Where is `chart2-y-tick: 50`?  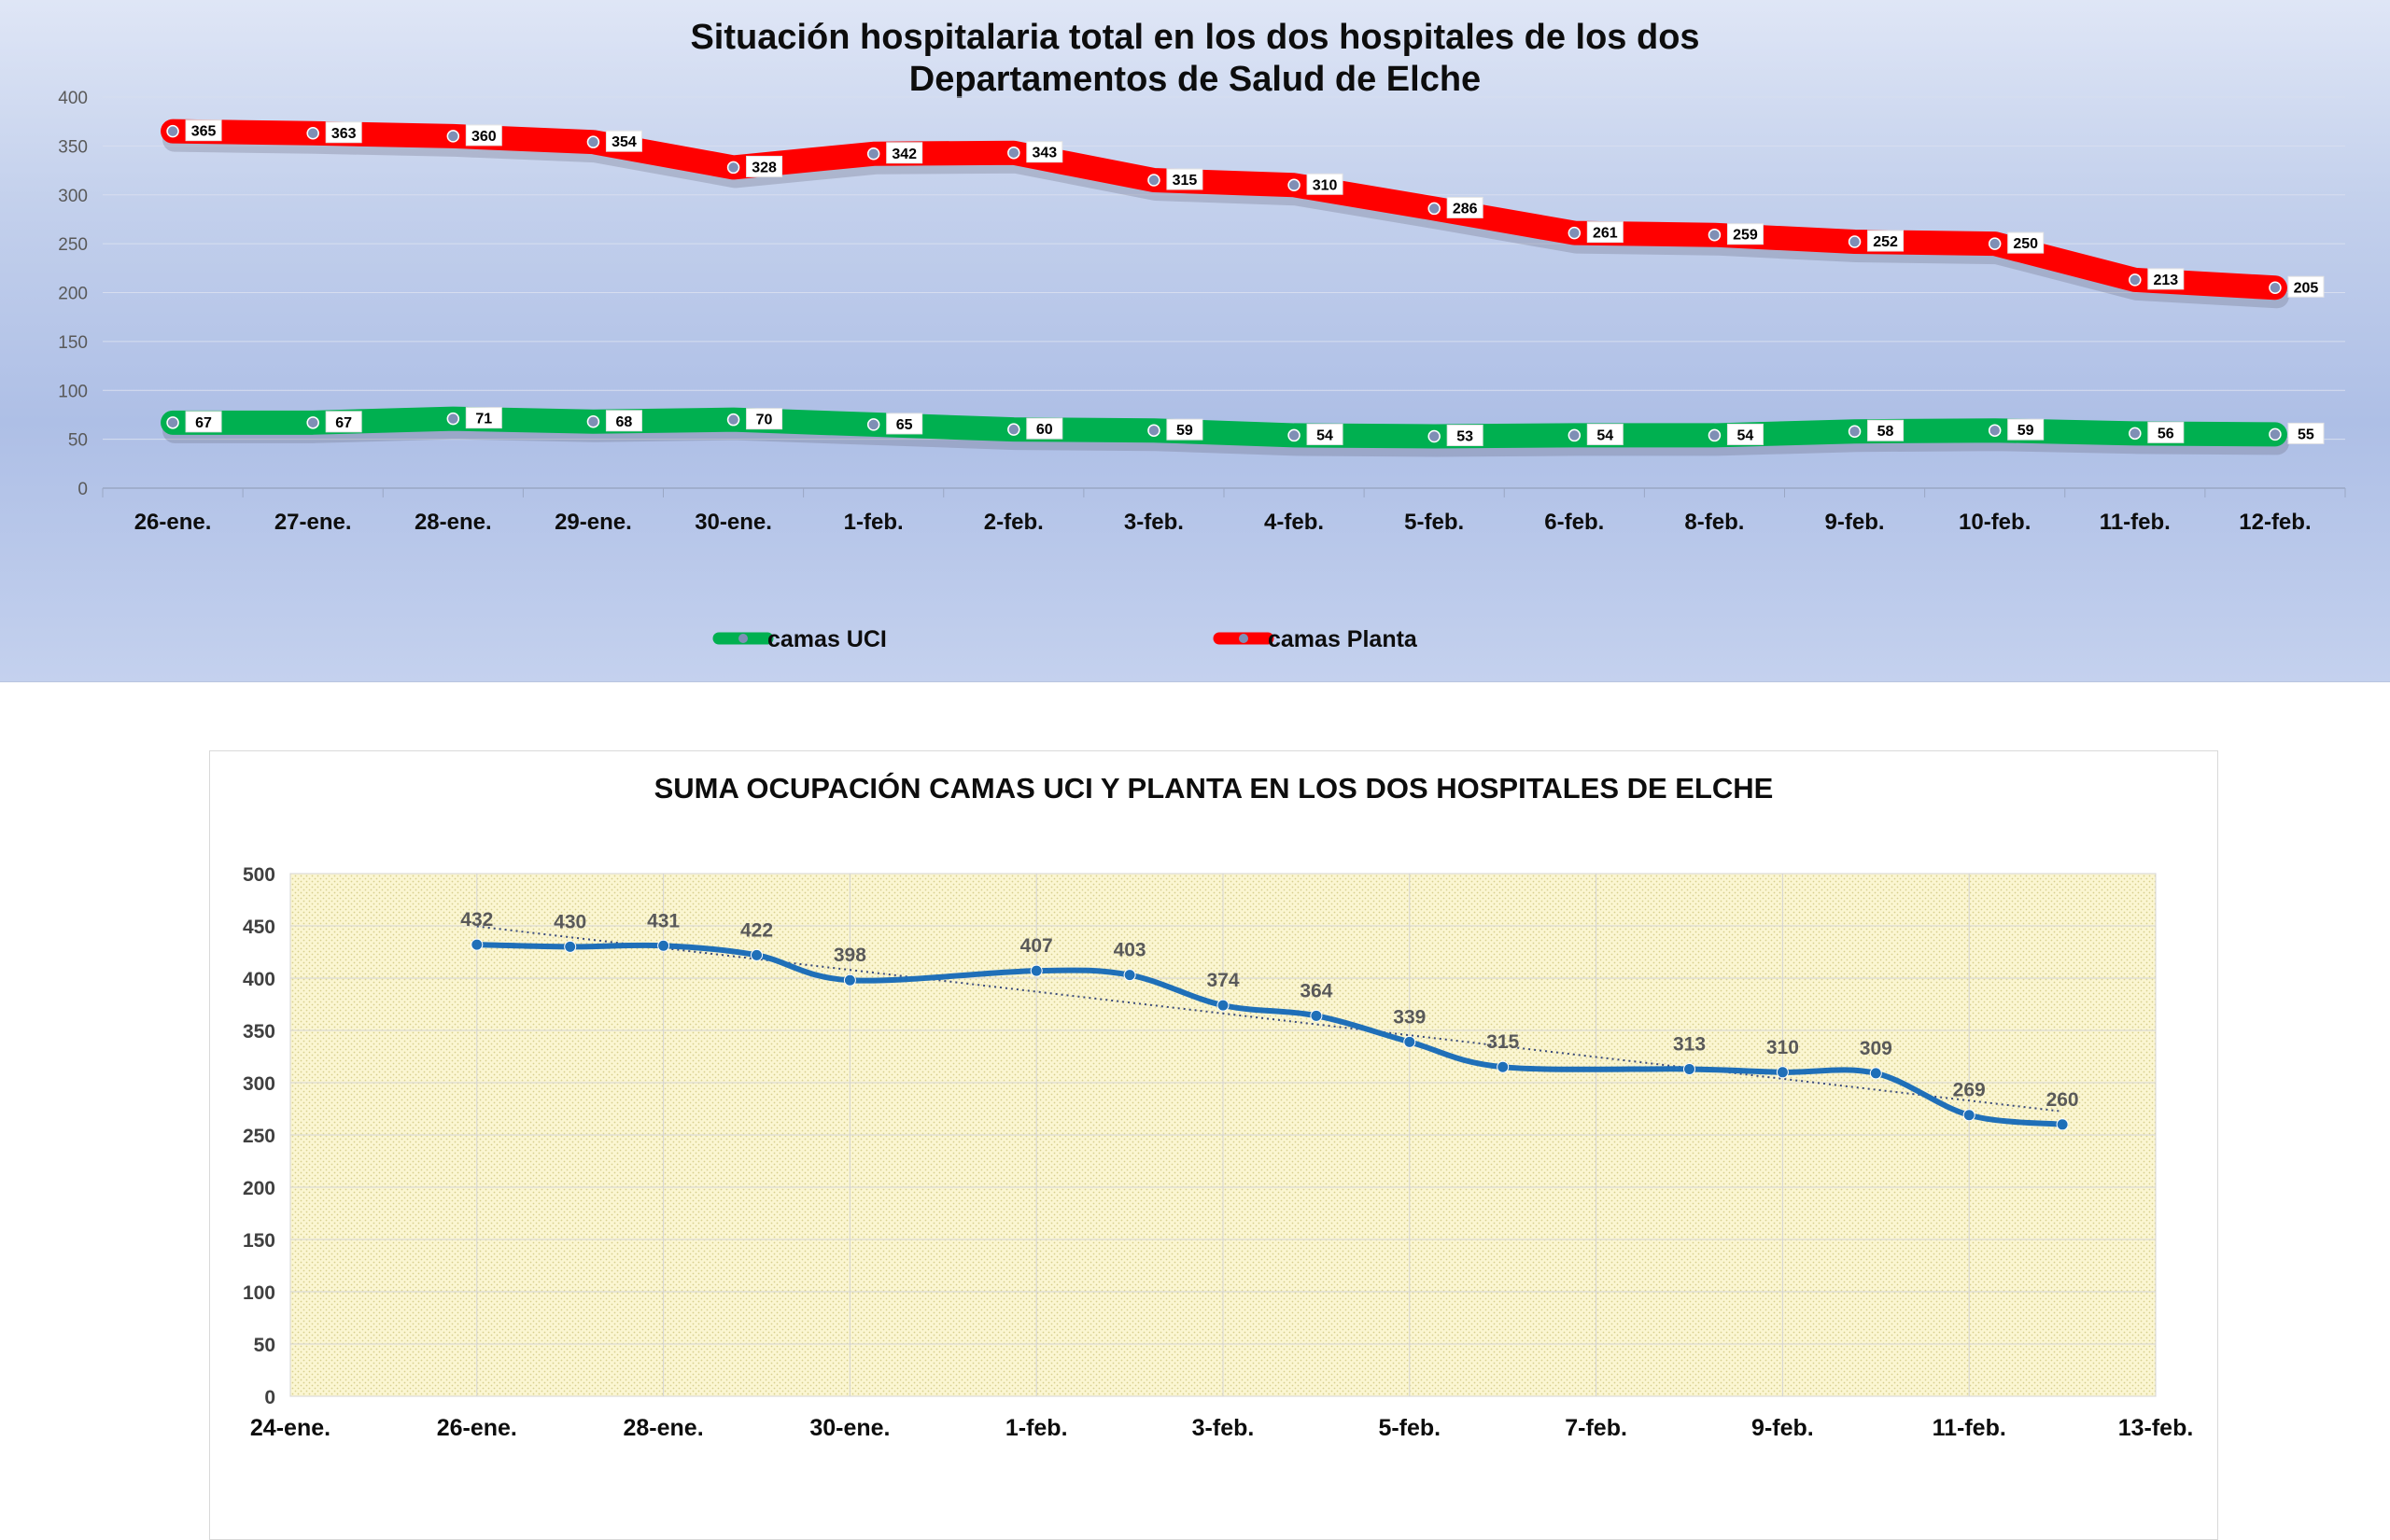 chart2-y-tick: 50 is located at coordinates (264, 1345).